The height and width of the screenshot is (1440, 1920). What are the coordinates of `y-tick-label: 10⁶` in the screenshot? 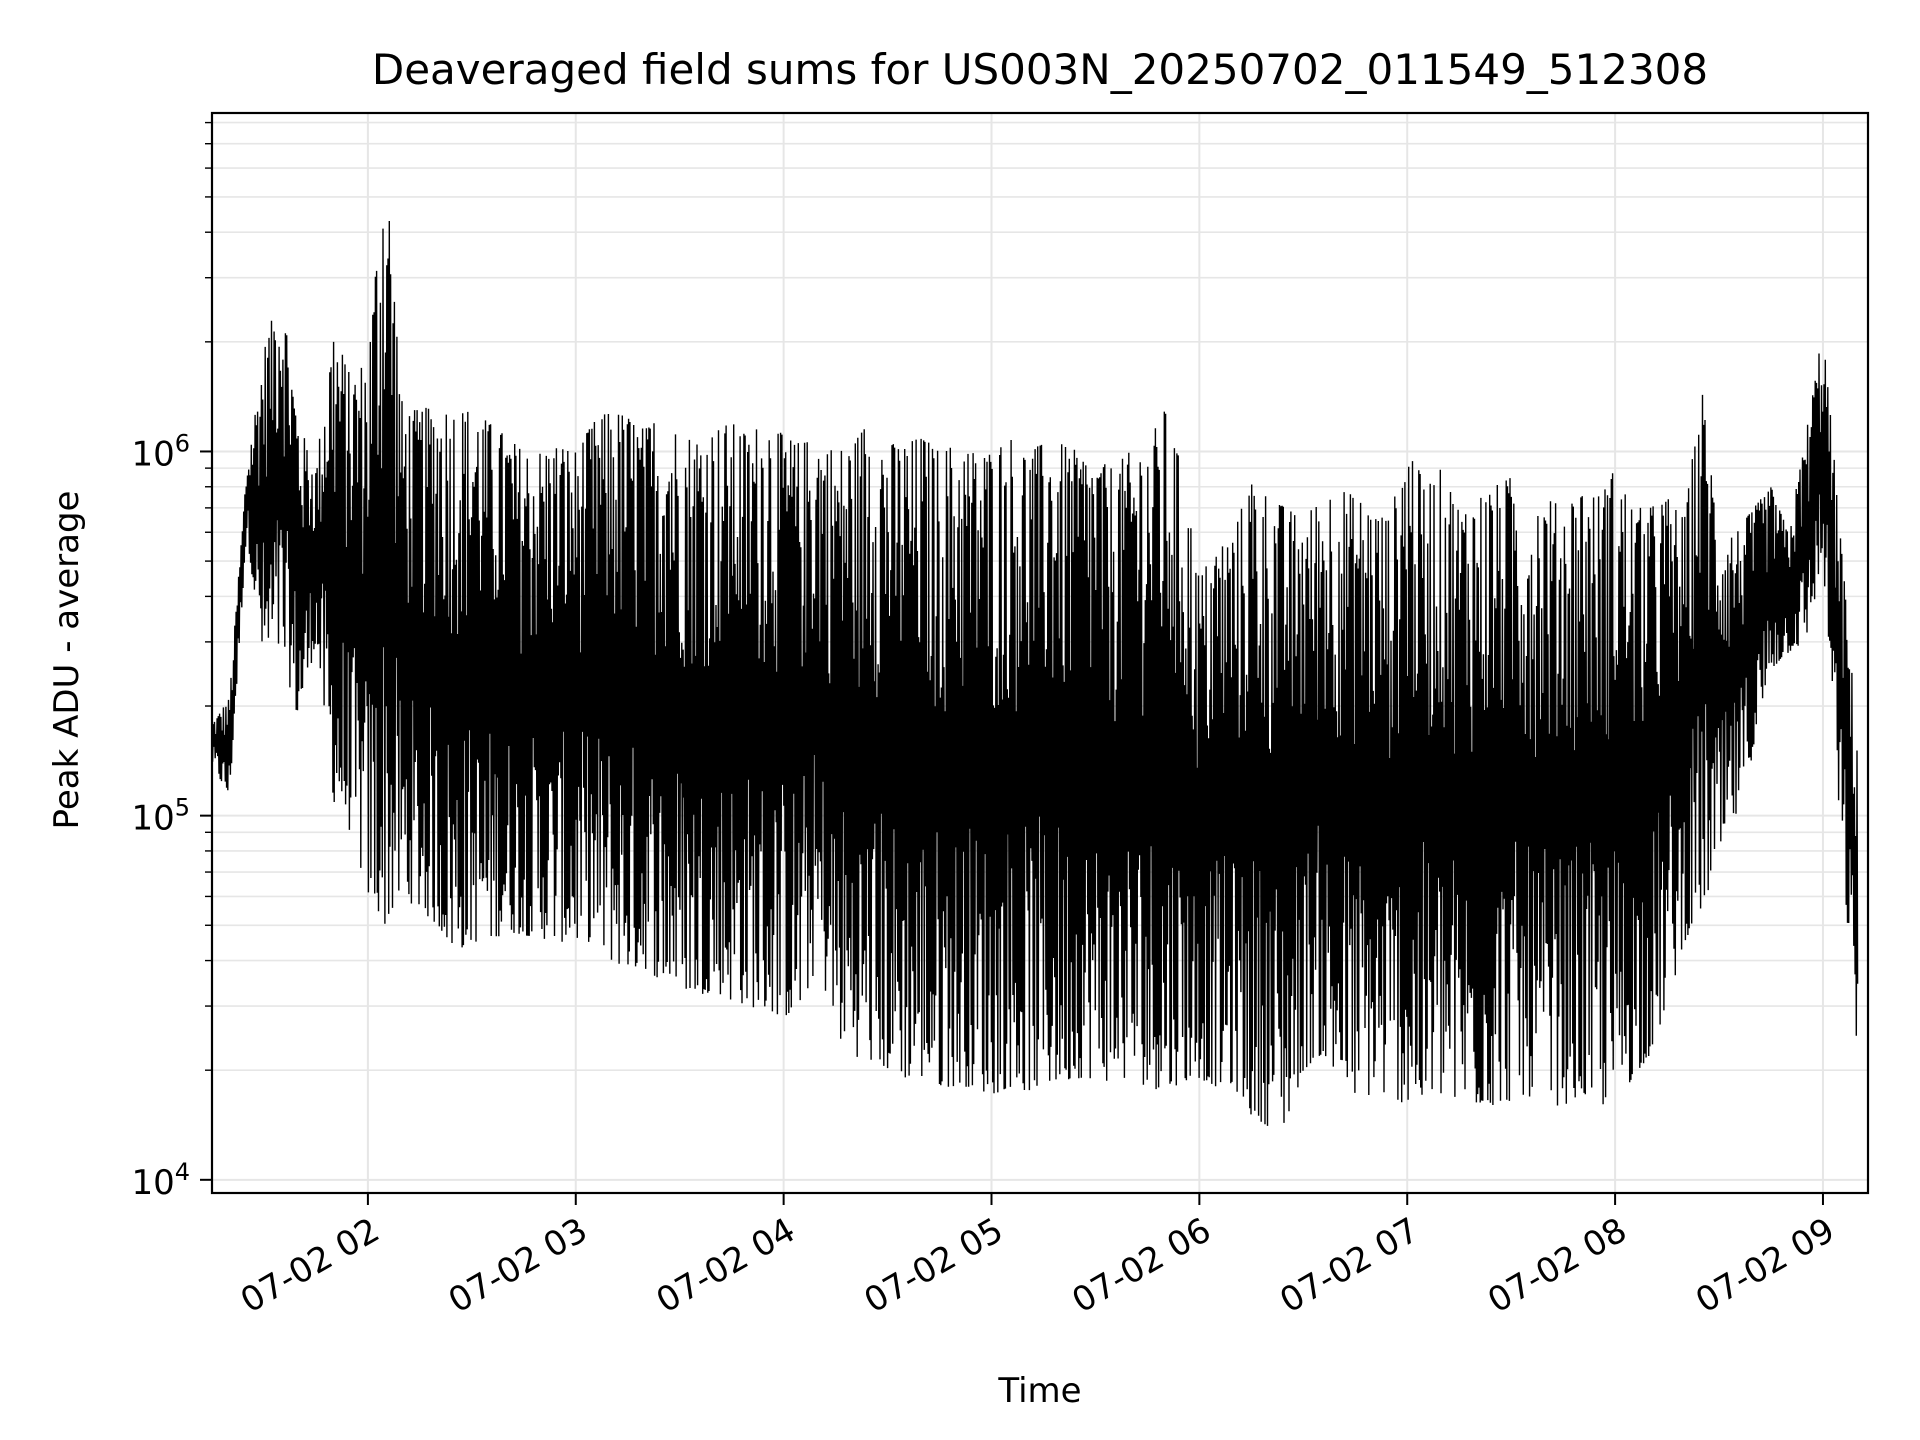 It's located at (160, 451).